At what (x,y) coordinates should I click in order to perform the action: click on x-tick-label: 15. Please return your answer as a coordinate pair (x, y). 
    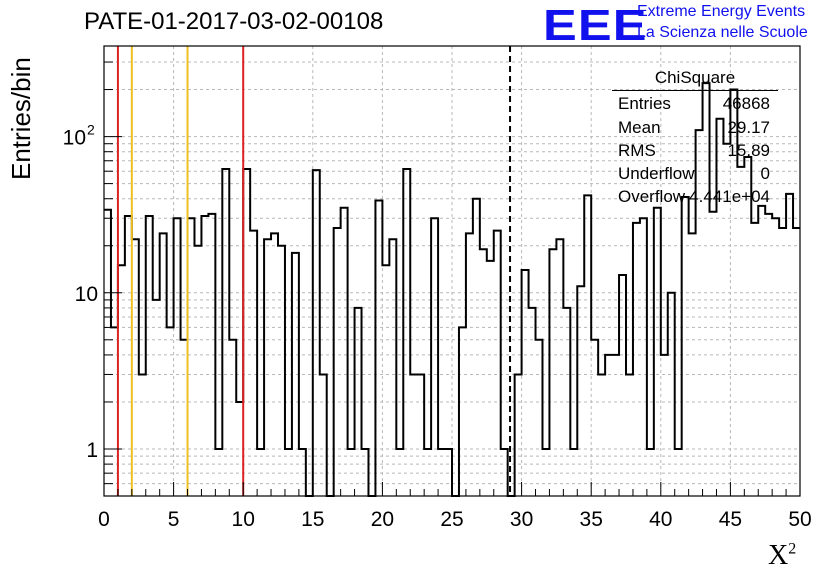
    Looking at the image, I should click on (312, 519).